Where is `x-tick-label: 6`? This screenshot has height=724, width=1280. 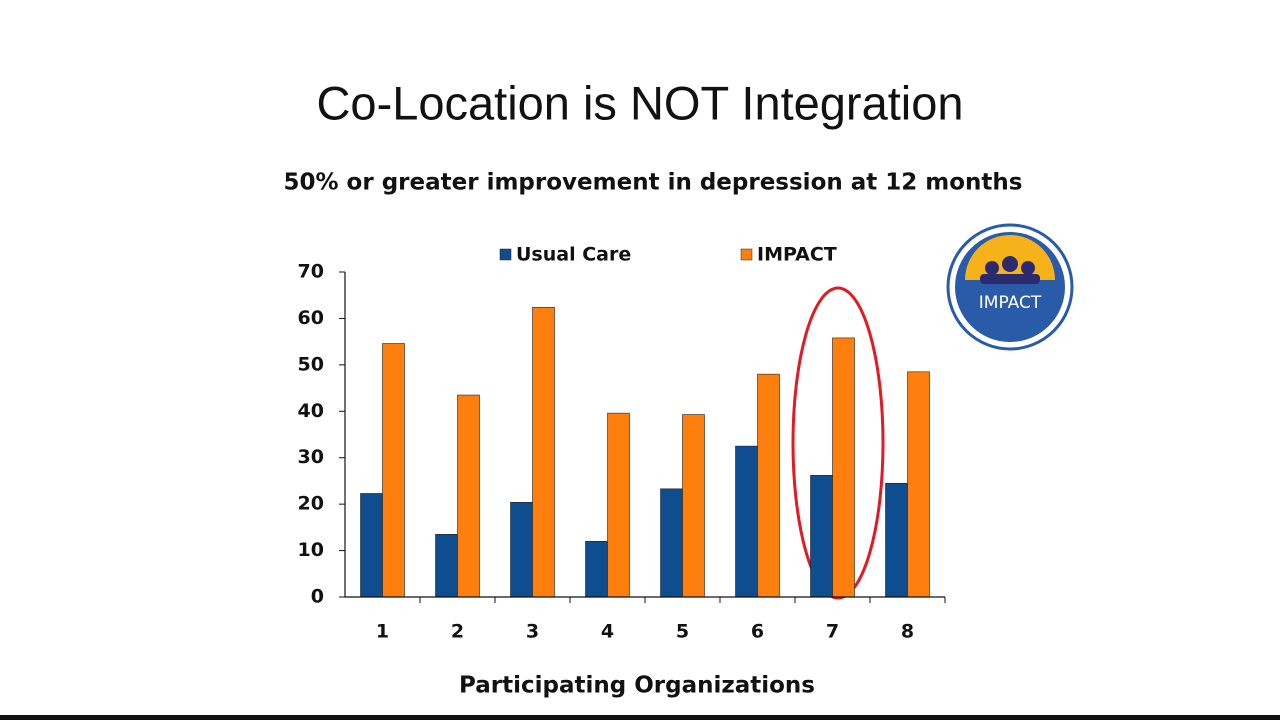
x-tick-label: 6 is located at coordinates (757, 632).